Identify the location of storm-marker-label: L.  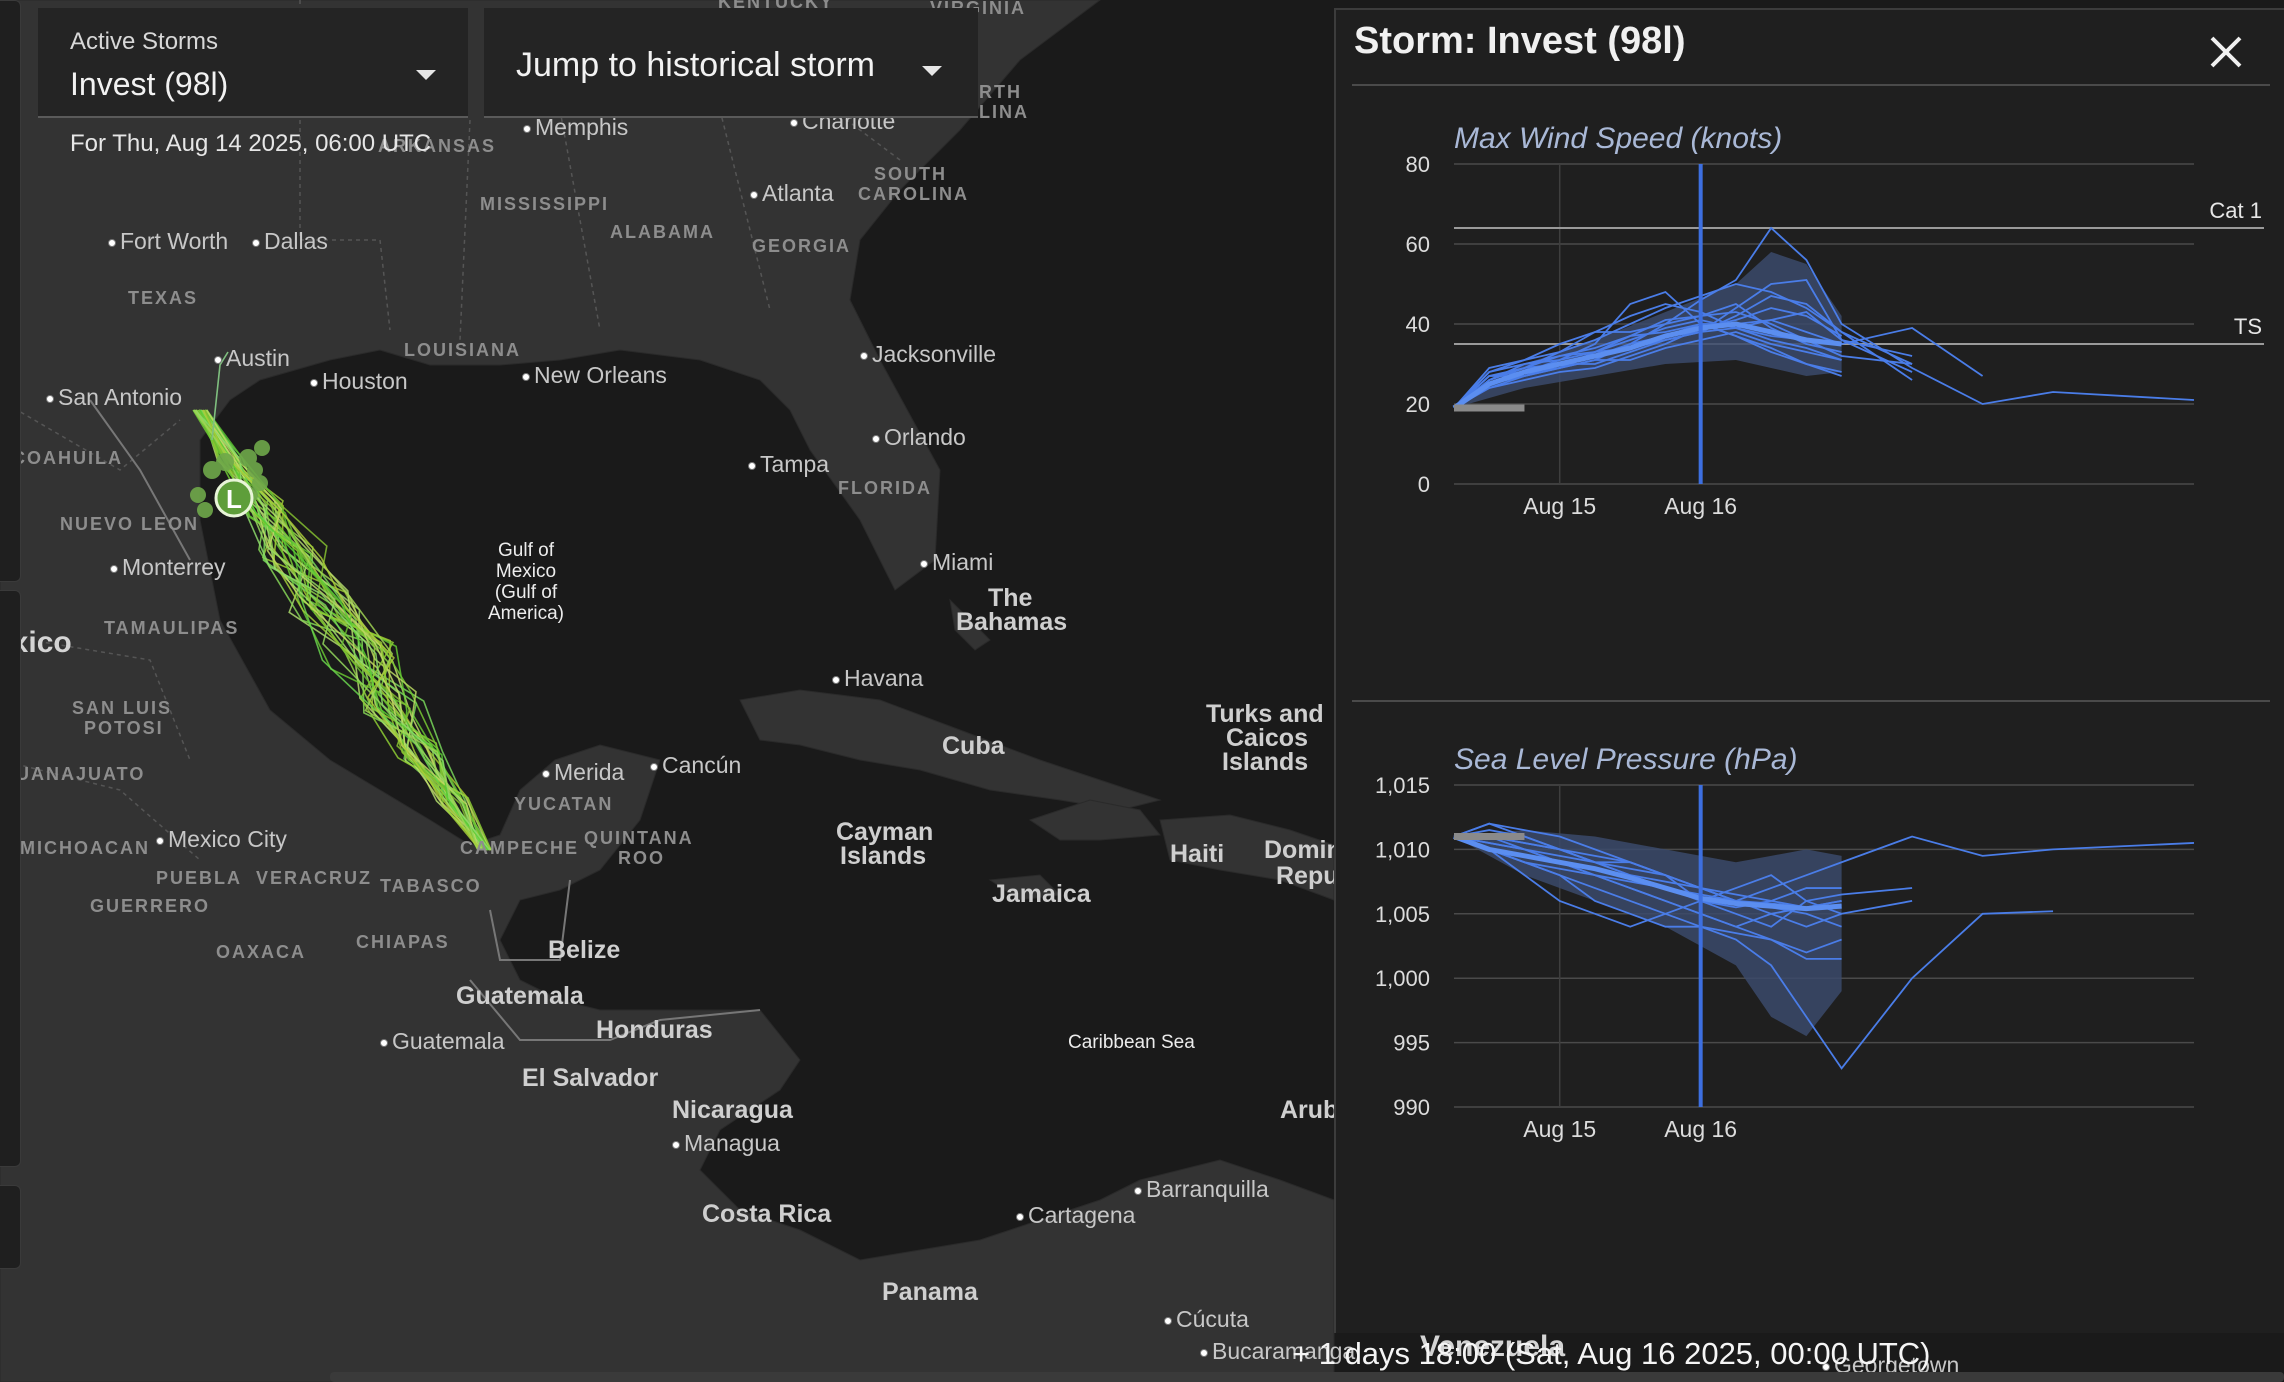
(234, 499).